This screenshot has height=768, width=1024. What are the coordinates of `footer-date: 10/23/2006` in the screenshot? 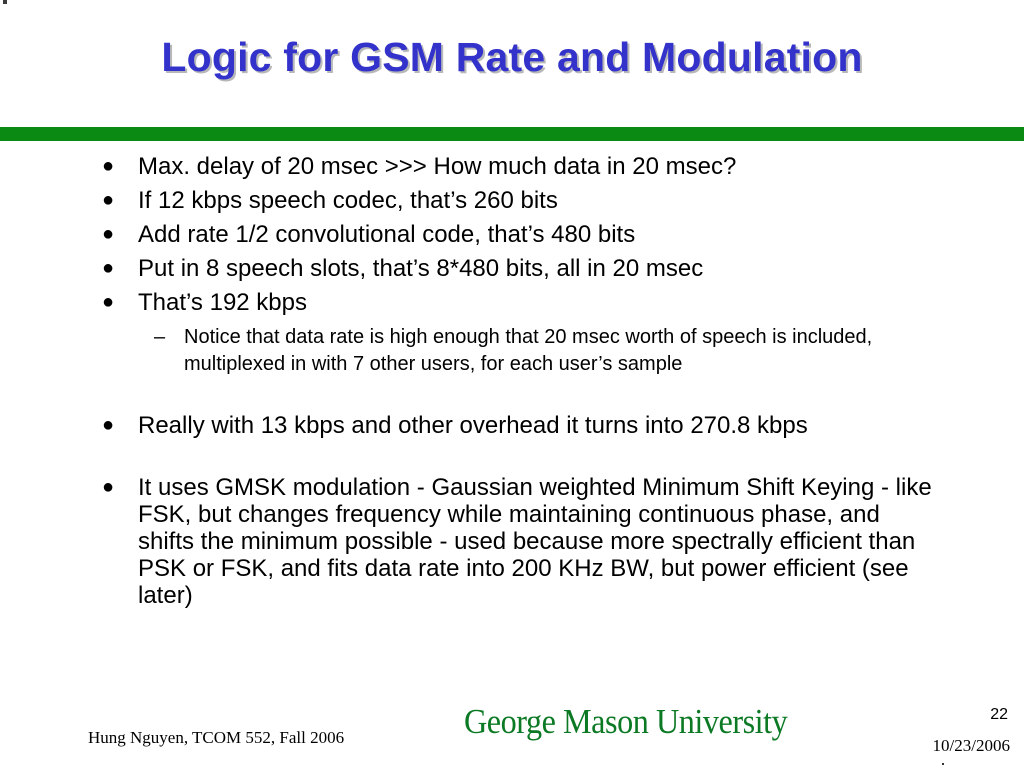 It's located at (971, 745).